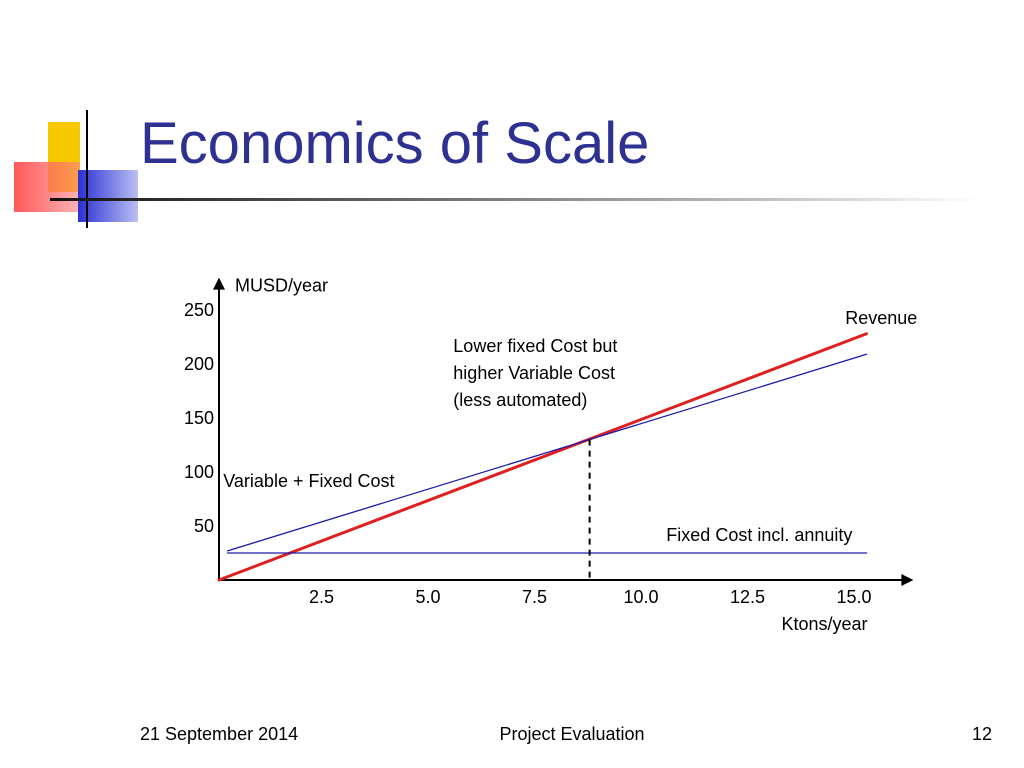 The width and height of the screenshot is (1024, 768). I want to click on y-tick-label: 50, so click(204, 526).